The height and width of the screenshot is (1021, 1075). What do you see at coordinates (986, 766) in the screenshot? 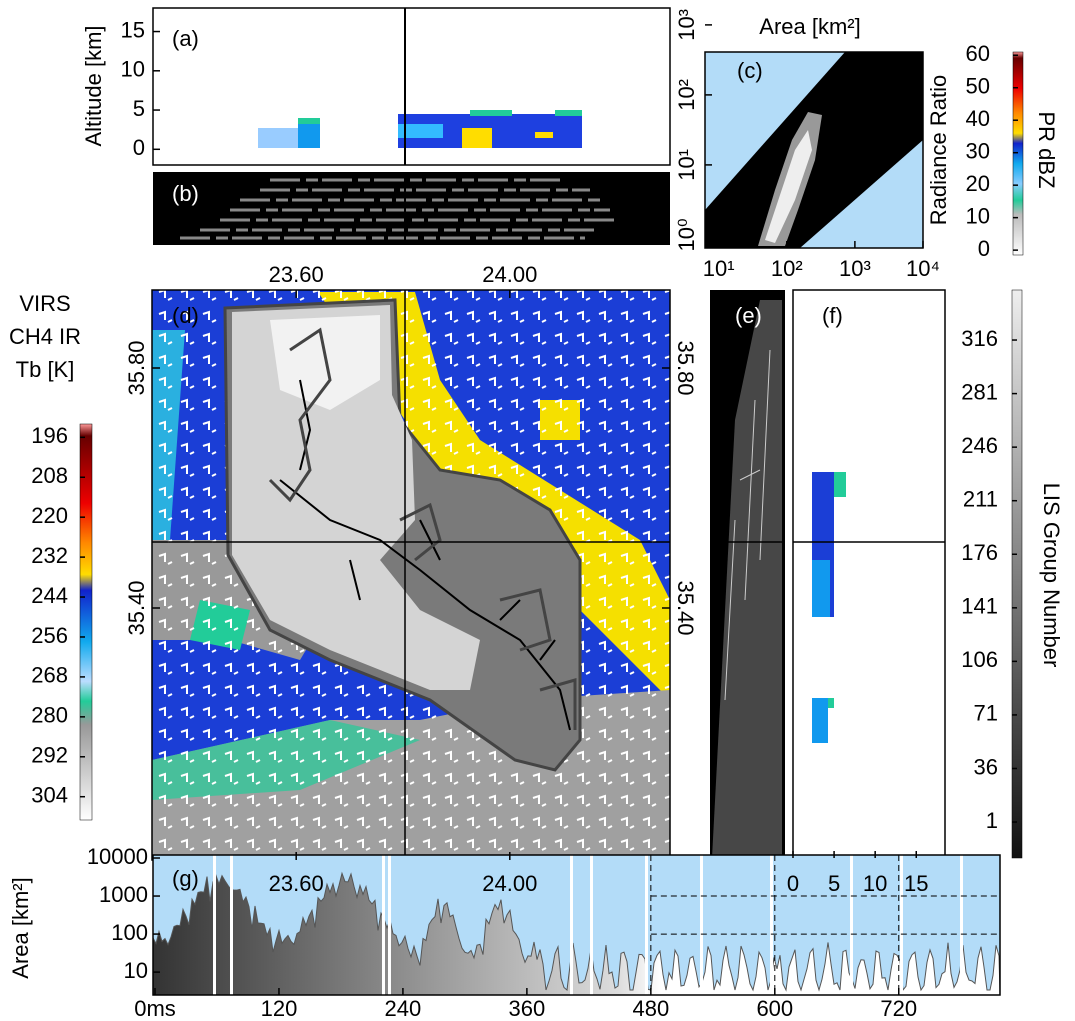
I see `tick-label: 36` at bounding box center [986, 766].